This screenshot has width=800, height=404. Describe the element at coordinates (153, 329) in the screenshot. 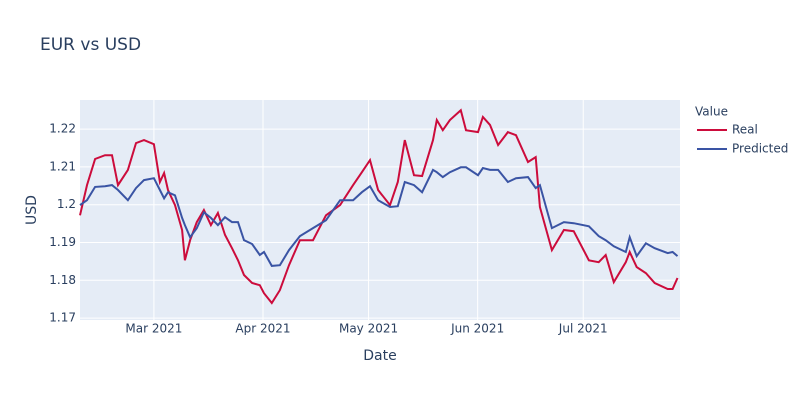

I see `x-tick-label: Mar 2021` at that location.